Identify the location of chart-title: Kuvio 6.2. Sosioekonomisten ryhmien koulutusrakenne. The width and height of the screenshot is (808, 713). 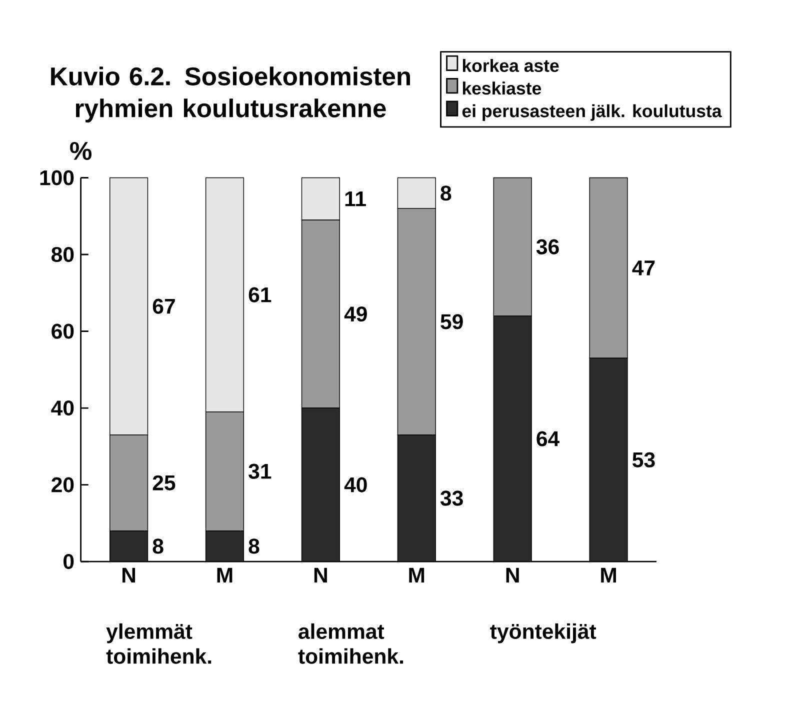
(230, 94).